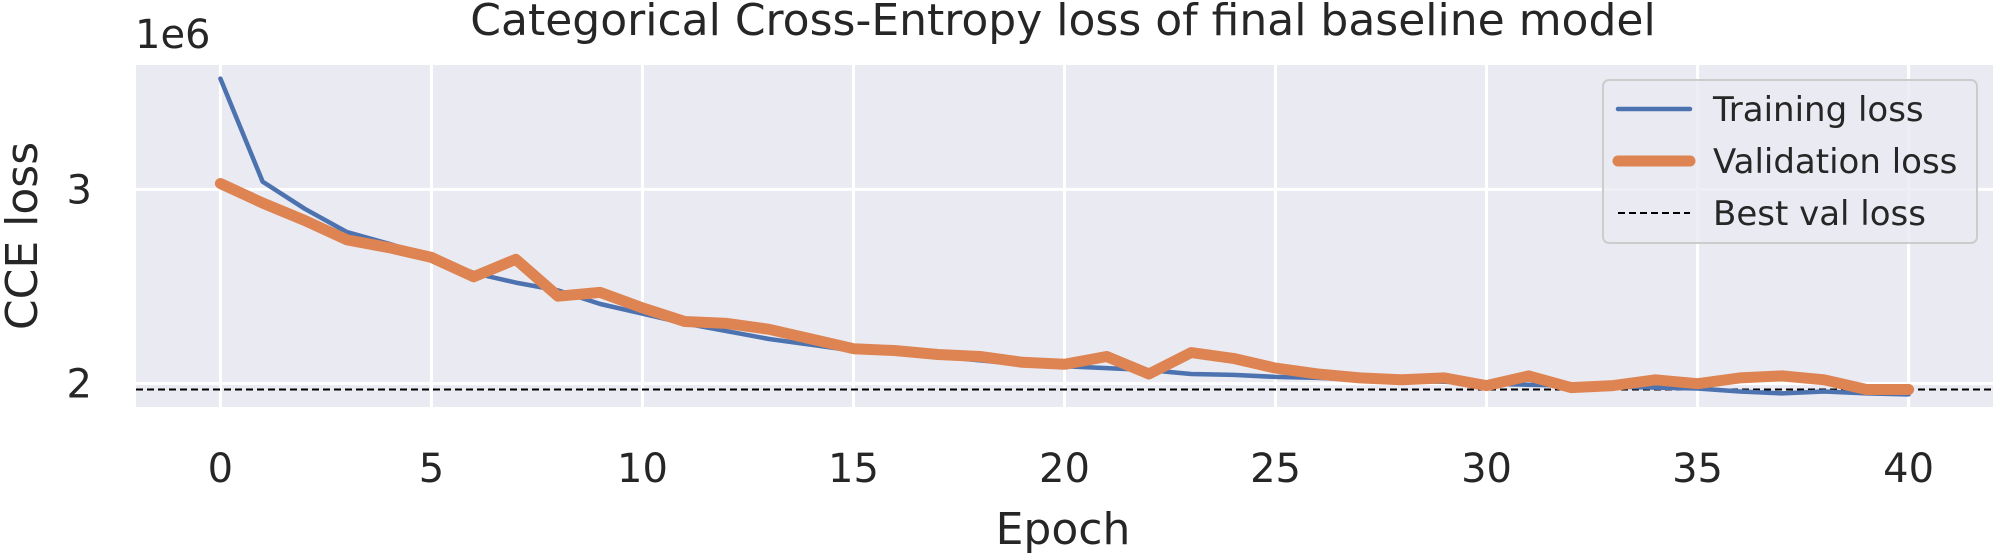 The width and height of the screenshot is (1993, 558). I want to click on x-tick-label: 20, so click(1064, 469).